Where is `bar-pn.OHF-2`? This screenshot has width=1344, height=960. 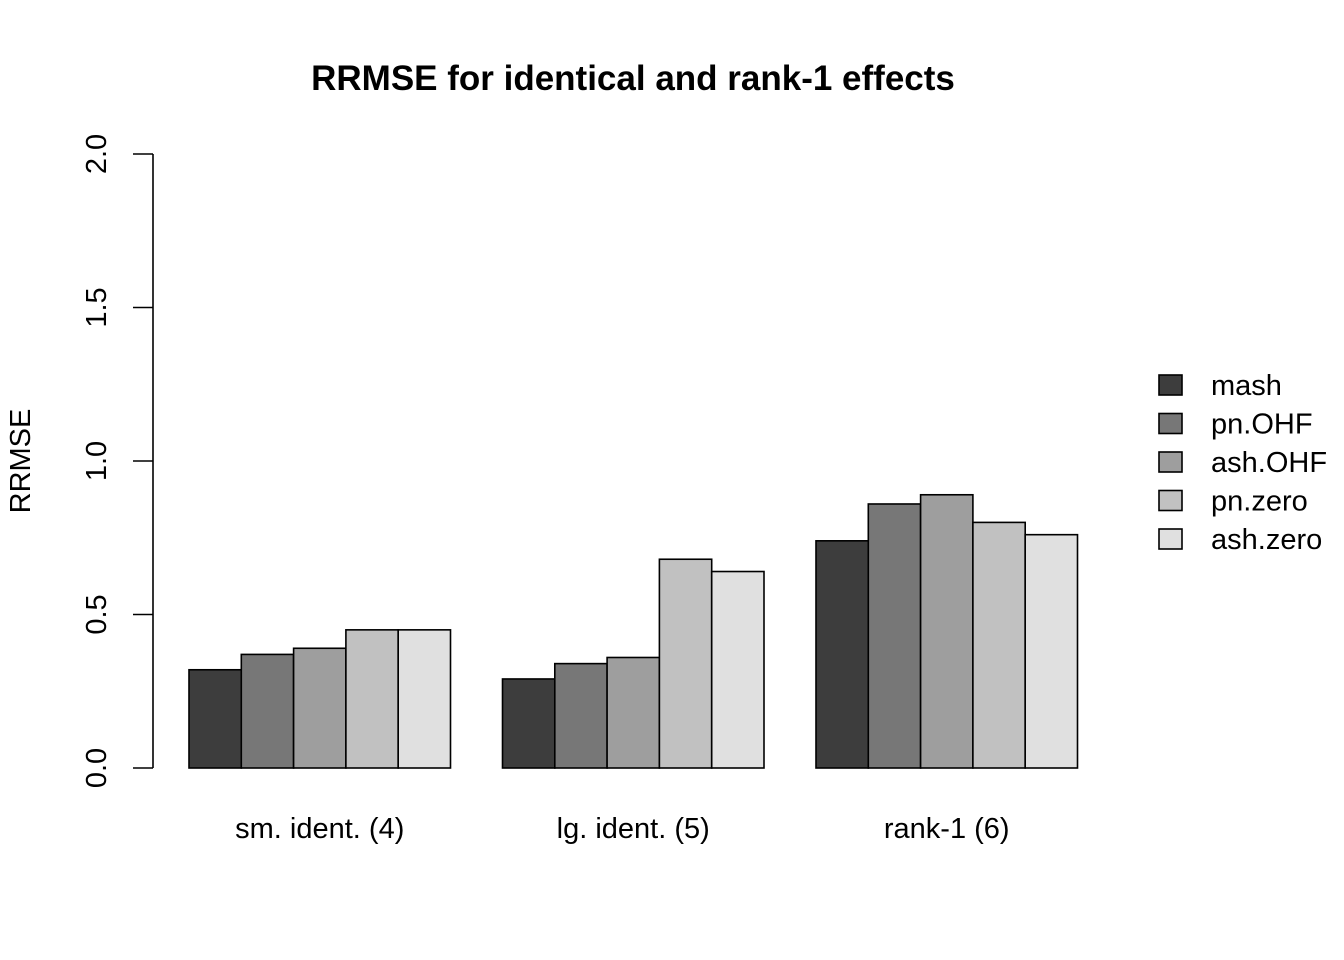
bar-pn.OHF-2 is located at coordinates (894, 636).